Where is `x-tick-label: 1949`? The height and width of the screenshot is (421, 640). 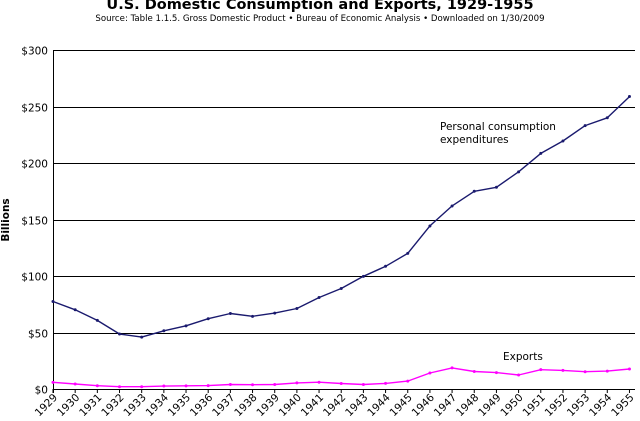
x-tick-label: 1949 is located at coordinates (489, 405).